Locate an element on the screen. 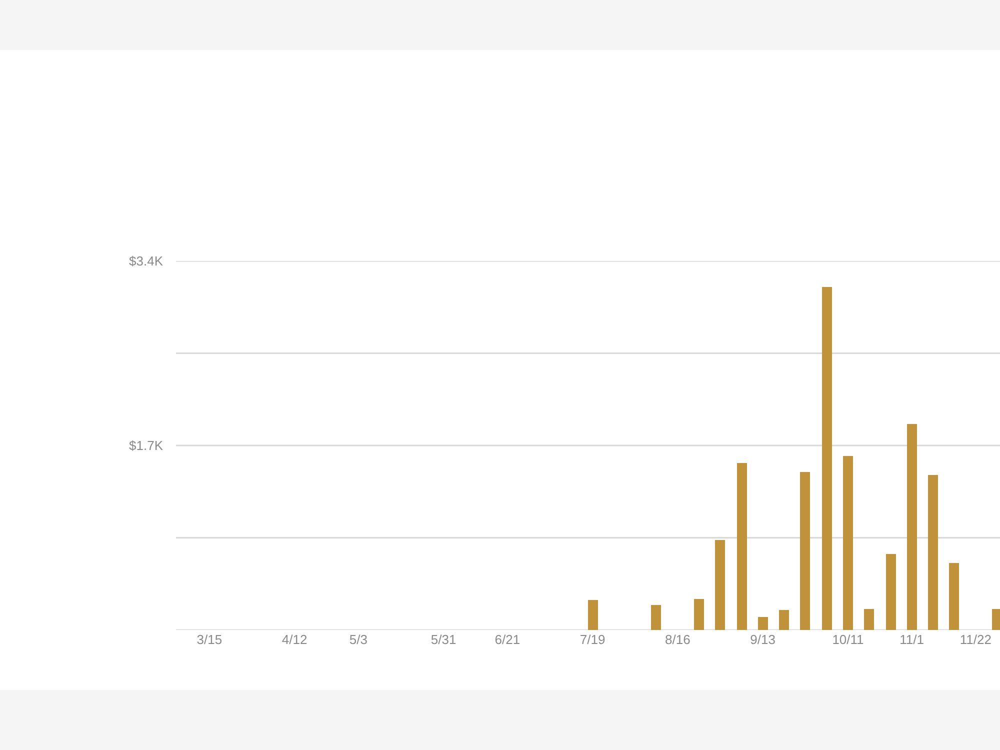 Image resolution: width=1000 pixels, height=750 pixels. y-tick-label: $1.7K is located at coordinates (146, 446).